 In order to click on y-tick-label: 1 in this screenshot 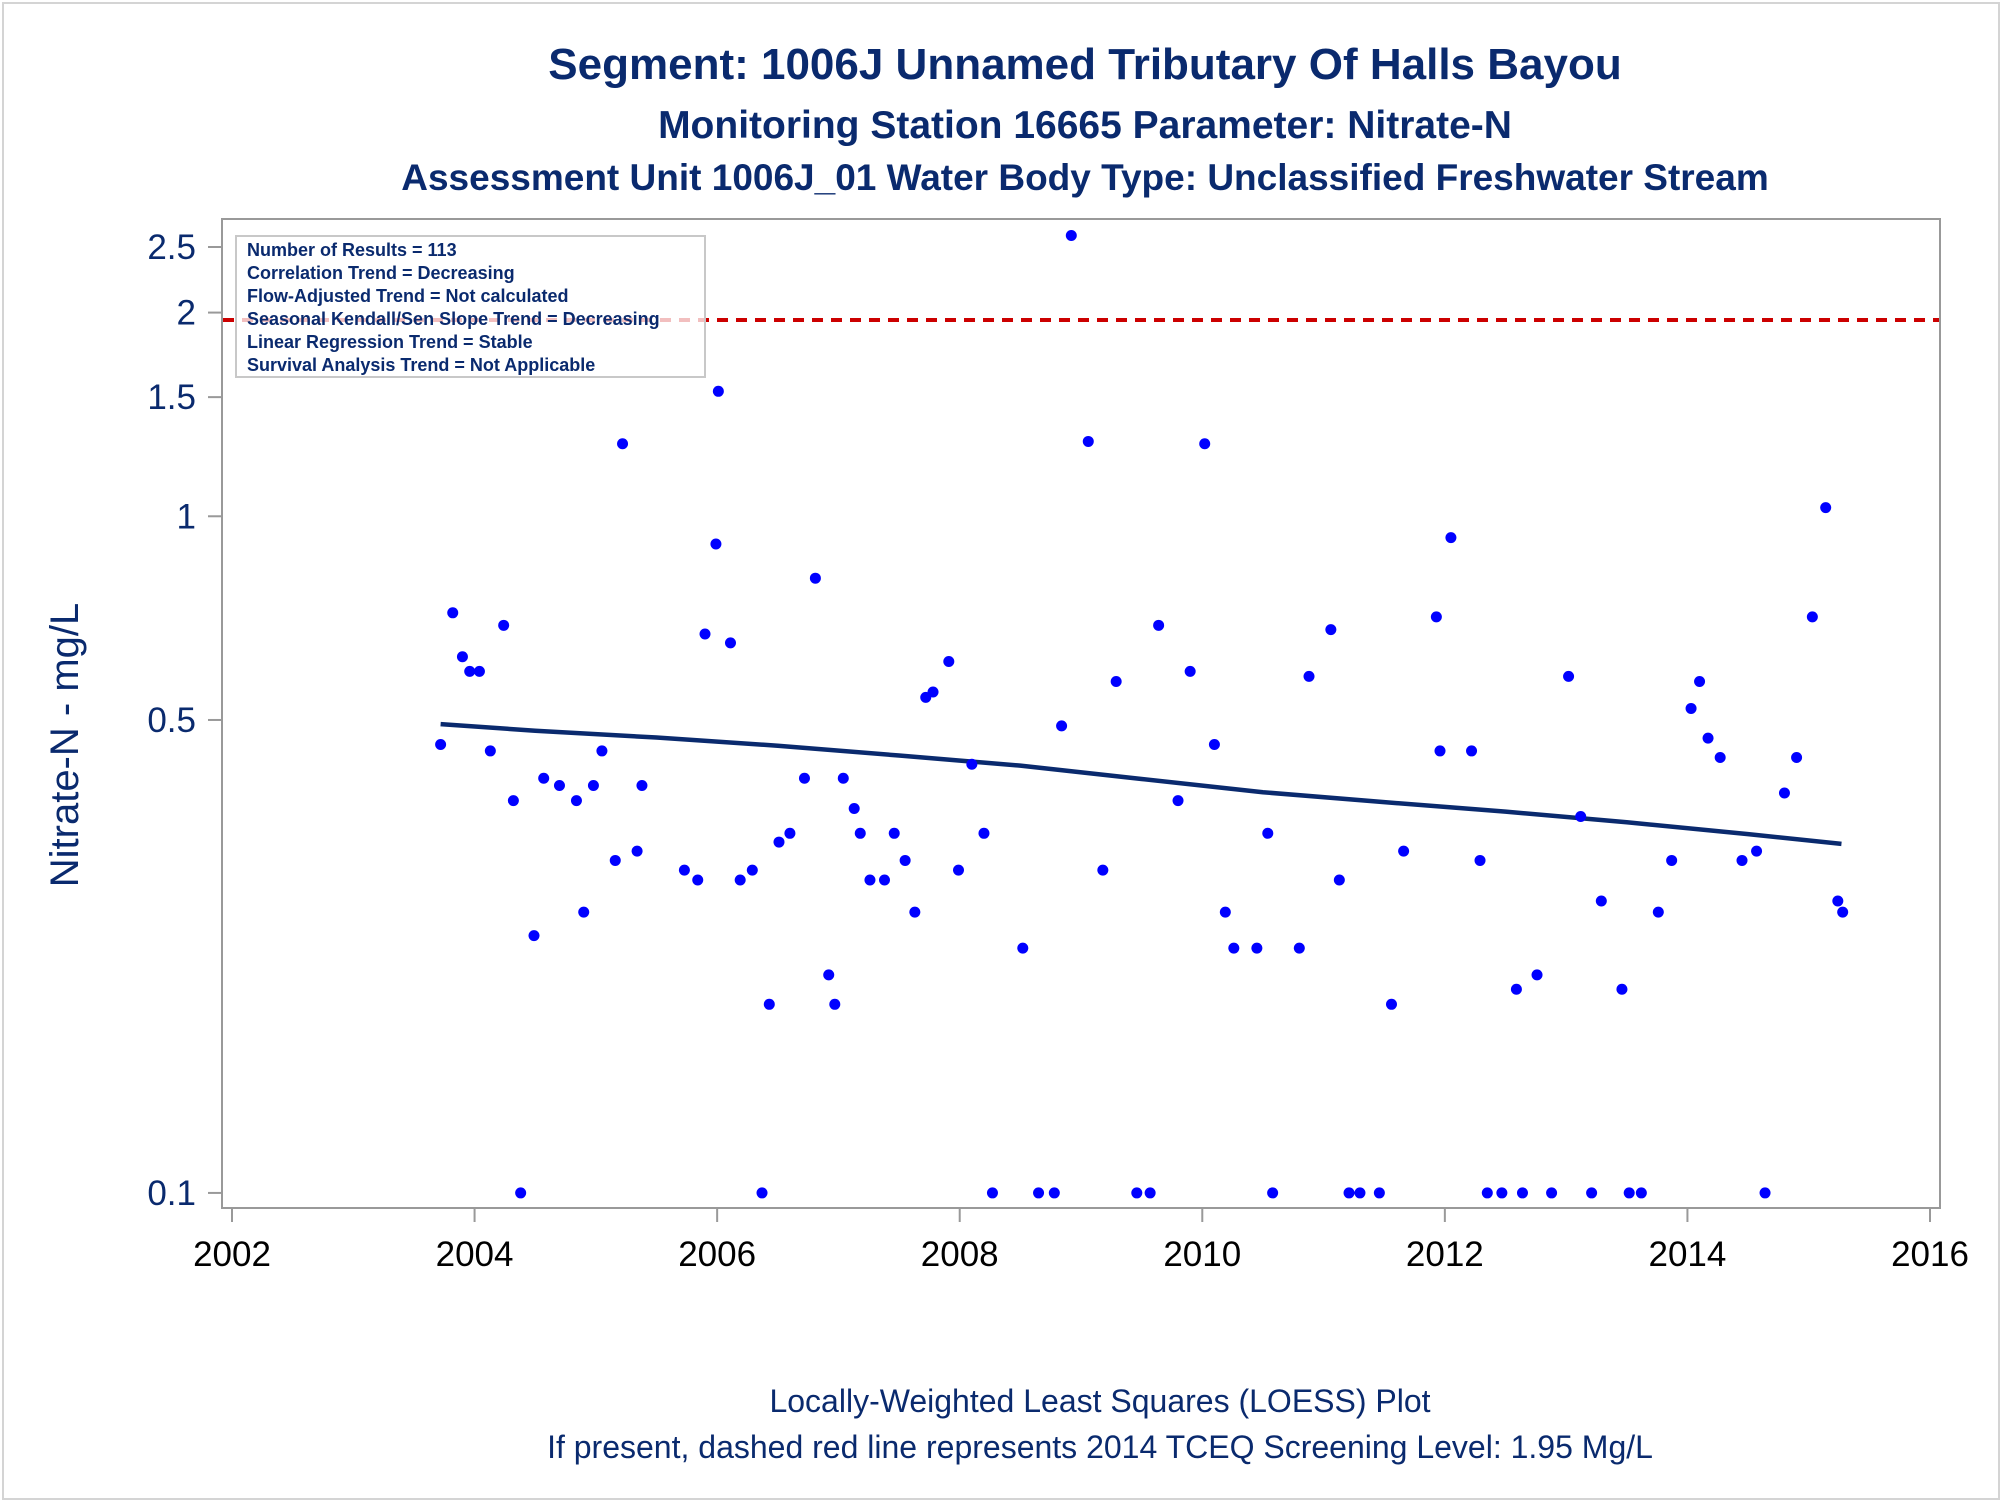, I will do `click(186, 516)`.